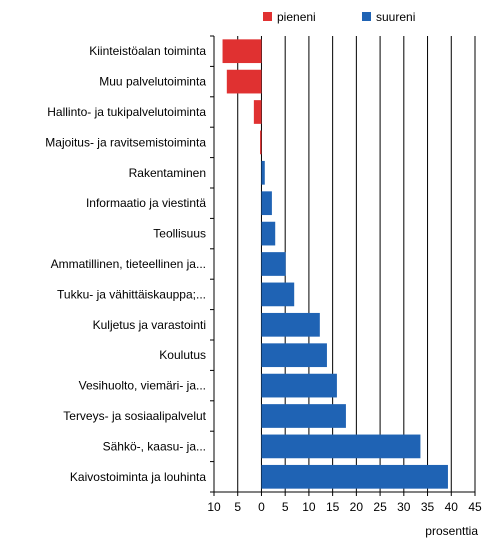 The image size is (499, 554). Describe the element at coordinates (138, 477) in the screenshot. I see `category-label: Kaivostoiminta ja louhinta` at that location.